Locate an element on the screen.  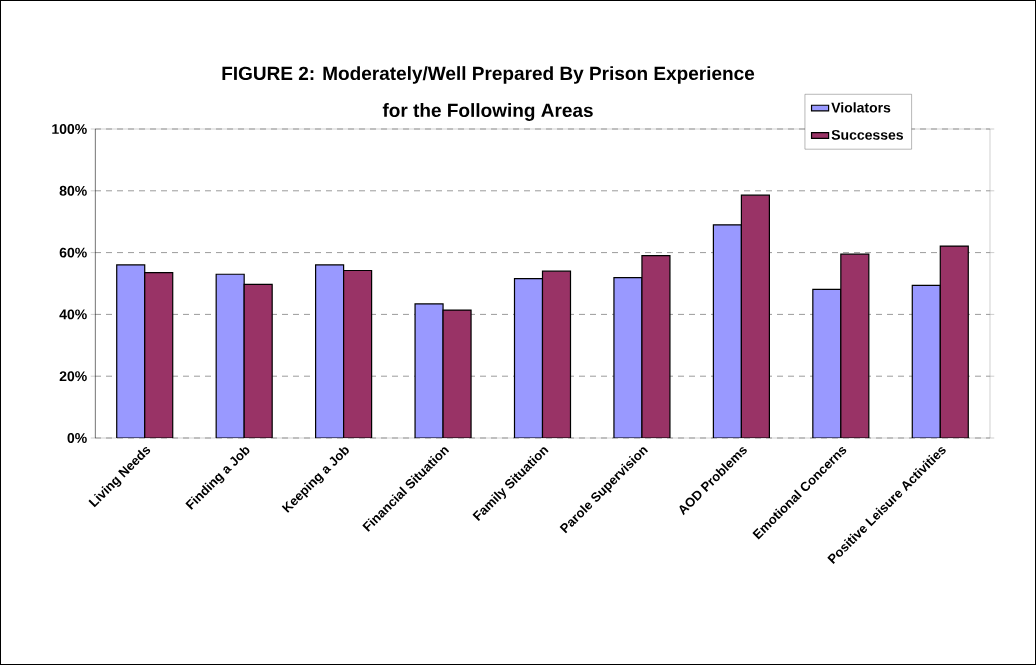
y-tick-label: 0% is located at coordinates (77, 438).